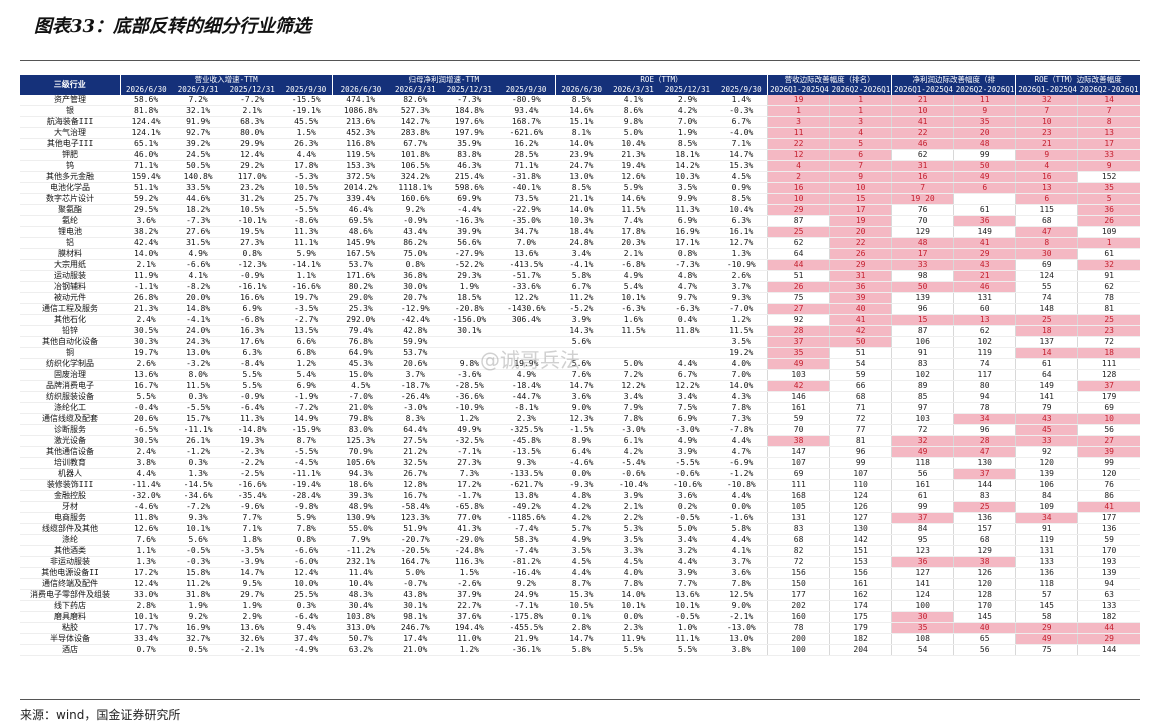  Describe the element at coordinates (984, 276) in the screenshot. I see `rank-cell: 21` at that location.